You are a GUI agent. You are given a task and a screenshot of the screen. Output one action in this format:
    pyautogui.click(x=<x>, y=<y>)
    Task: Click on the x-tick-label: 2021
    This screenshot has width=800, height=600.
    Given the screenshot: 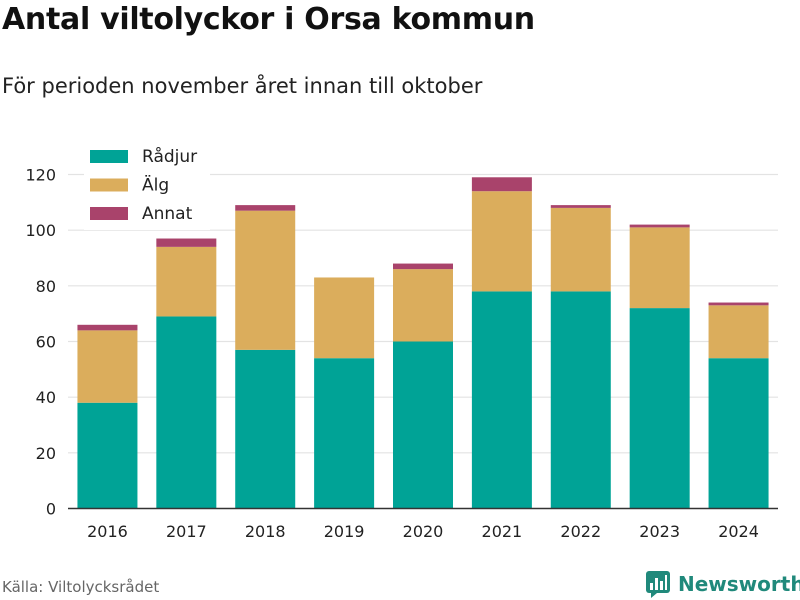 What is the action you would take?
    pyautogui.click(x=502, y=531)
    